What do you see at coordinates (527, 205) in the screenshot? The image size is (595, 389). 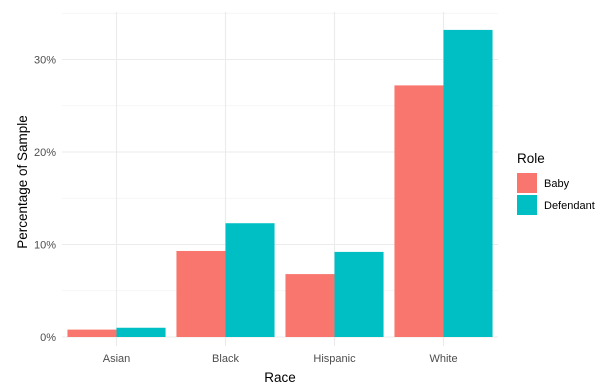 I see `legend-key-defendant` at bounding box center [527, 205].